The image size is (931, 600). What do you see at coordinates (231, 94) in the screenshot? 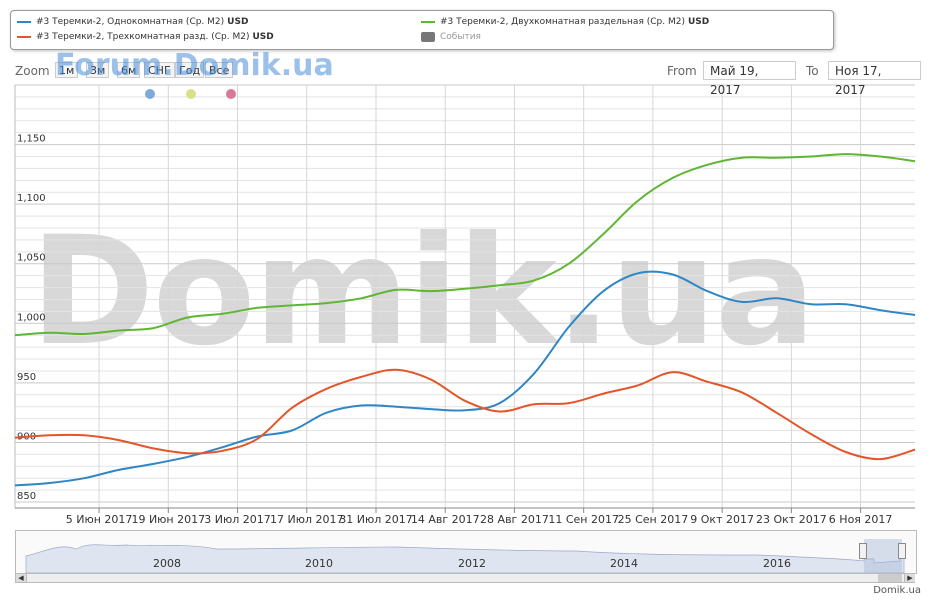
I see `event-dot-pink` at bounding box center [231, 94].